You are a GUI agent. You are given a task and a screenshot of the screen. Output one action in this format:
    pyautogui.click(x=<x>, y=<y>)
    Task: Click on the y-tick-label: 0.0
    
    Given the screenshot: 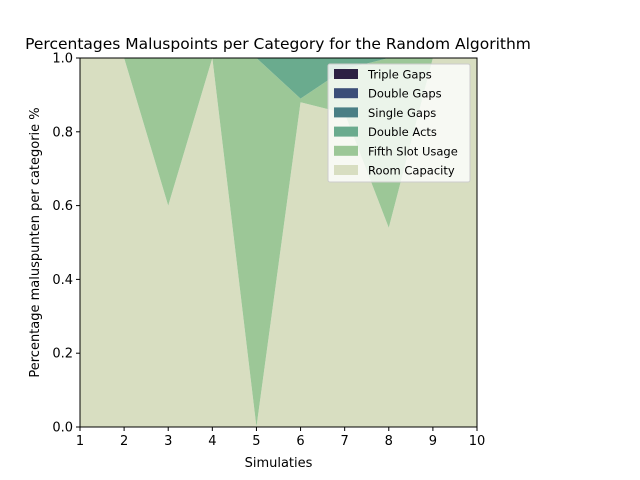 What is the action you would take?
    pyautogui.click(x=62, y=428)
    